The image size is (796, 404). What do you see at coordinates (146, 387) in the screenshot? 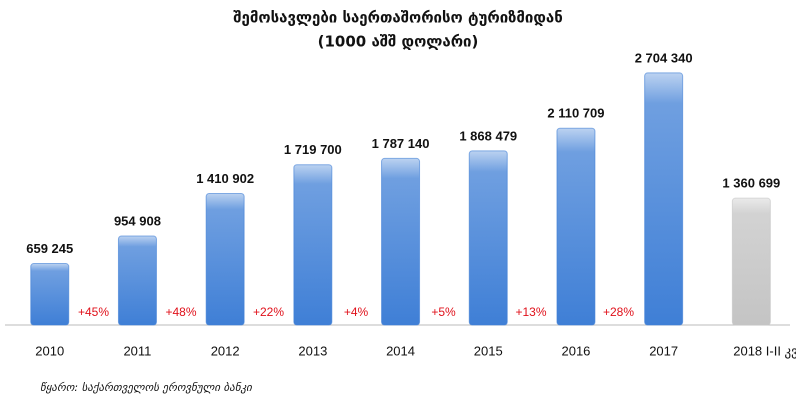
I see `source: წყარო: საქართველოს ეროვნული ბანკი` at bounding box center [146, 387].